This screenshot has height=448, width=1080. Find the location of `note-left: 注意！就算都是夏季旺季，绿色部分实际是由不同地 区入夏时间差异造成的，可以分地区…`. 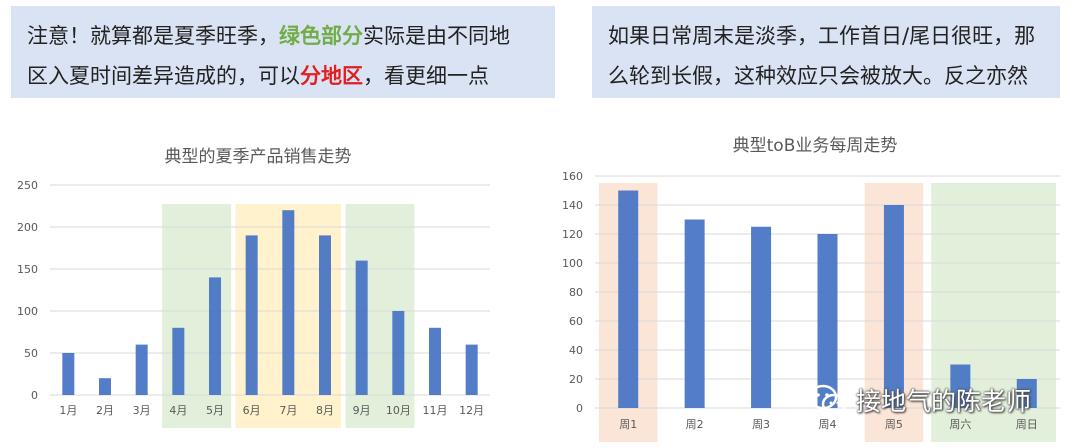

note-left: 注意！就算都是夏季旺季，绿色部分实际是由不同地 区入夏时间差异造成的，可以分地区… is located at coordinates (283, 52).